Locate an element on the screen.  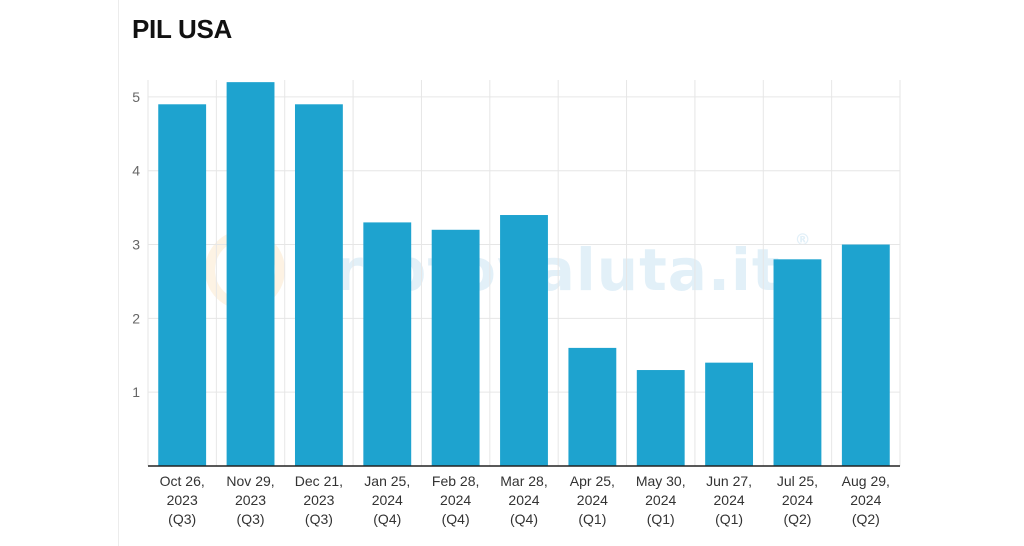
x-tick-label: Jan 25, 2024 (Q4) is located at coordinates (387, 500).